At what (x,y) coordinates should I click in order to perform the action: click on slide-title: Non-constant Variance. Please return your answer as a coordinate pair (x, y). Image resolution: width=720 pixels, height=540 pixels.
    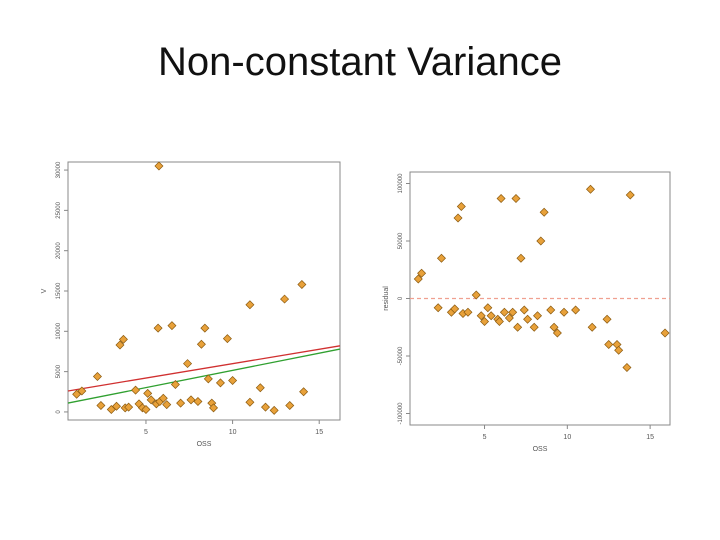
    Looking at the image, I should click on (360, 62).